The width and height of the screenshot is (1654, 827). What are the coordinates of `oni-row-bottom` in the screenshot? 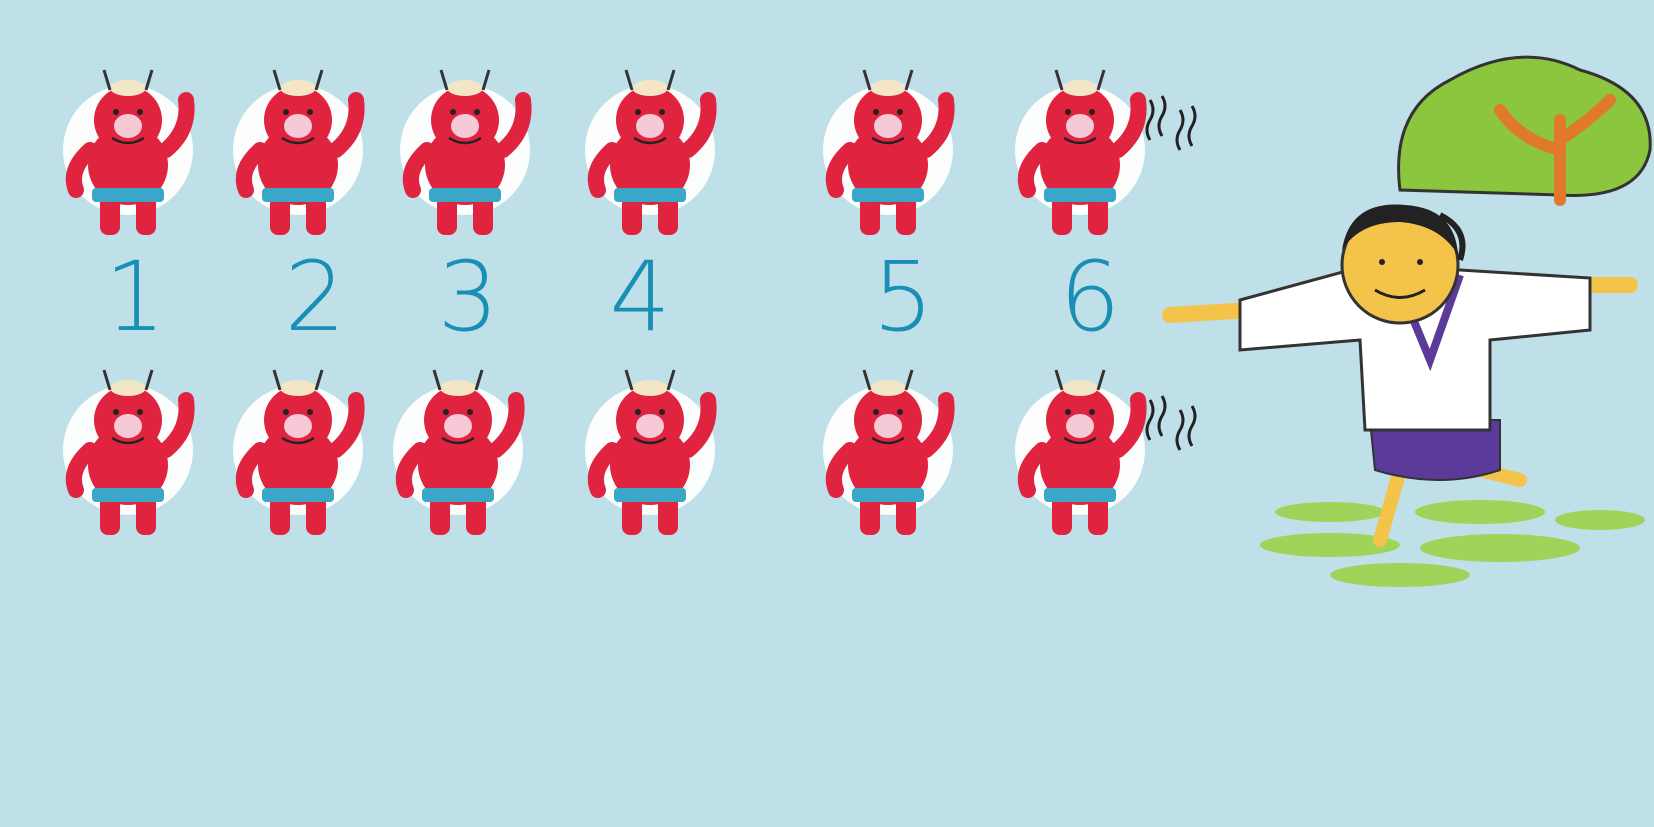 It's located at (630, 452).